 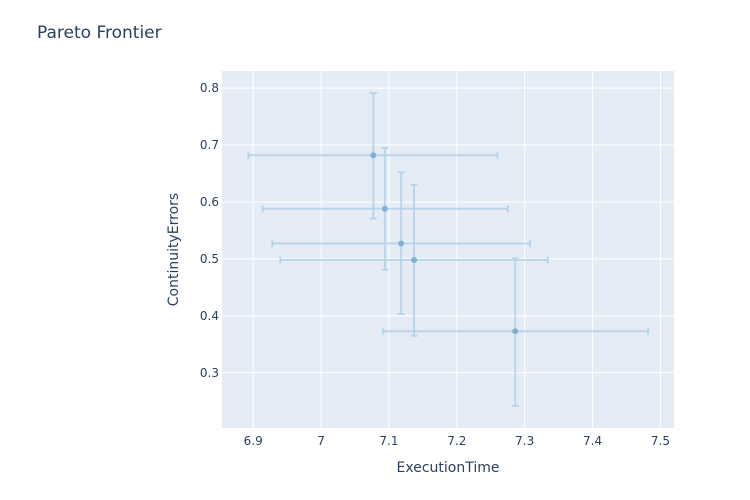 I want to click on x-tick-label: 6.9, so click(x=253, y=441).